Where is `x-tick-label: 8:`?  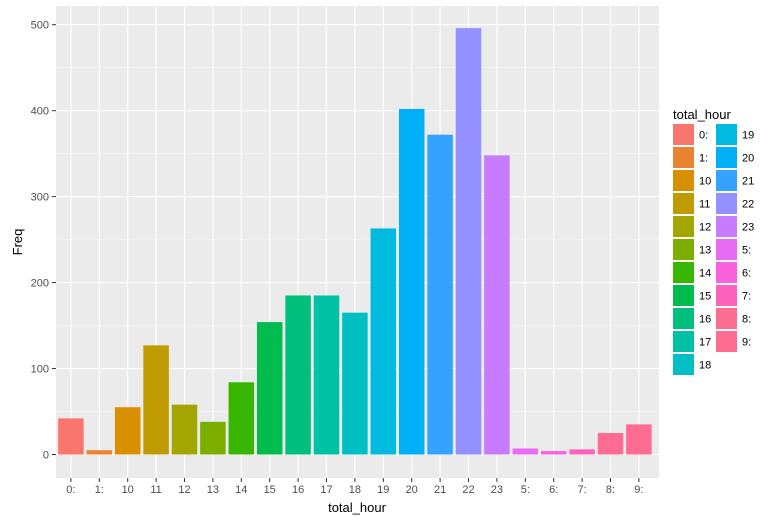 x-tick-label: 8: is located at coordinates (610, 490).